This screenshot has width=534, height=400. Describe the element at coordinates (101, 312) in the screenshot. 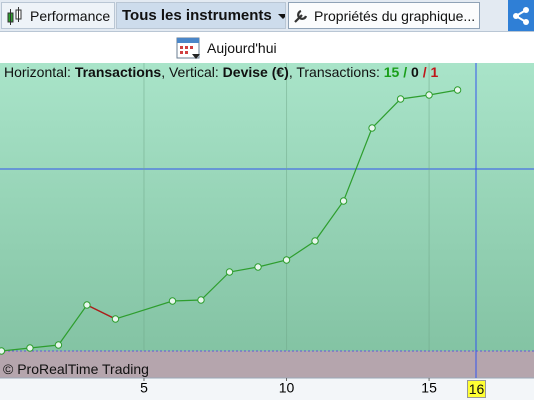

I see `loss-segment` at that location.